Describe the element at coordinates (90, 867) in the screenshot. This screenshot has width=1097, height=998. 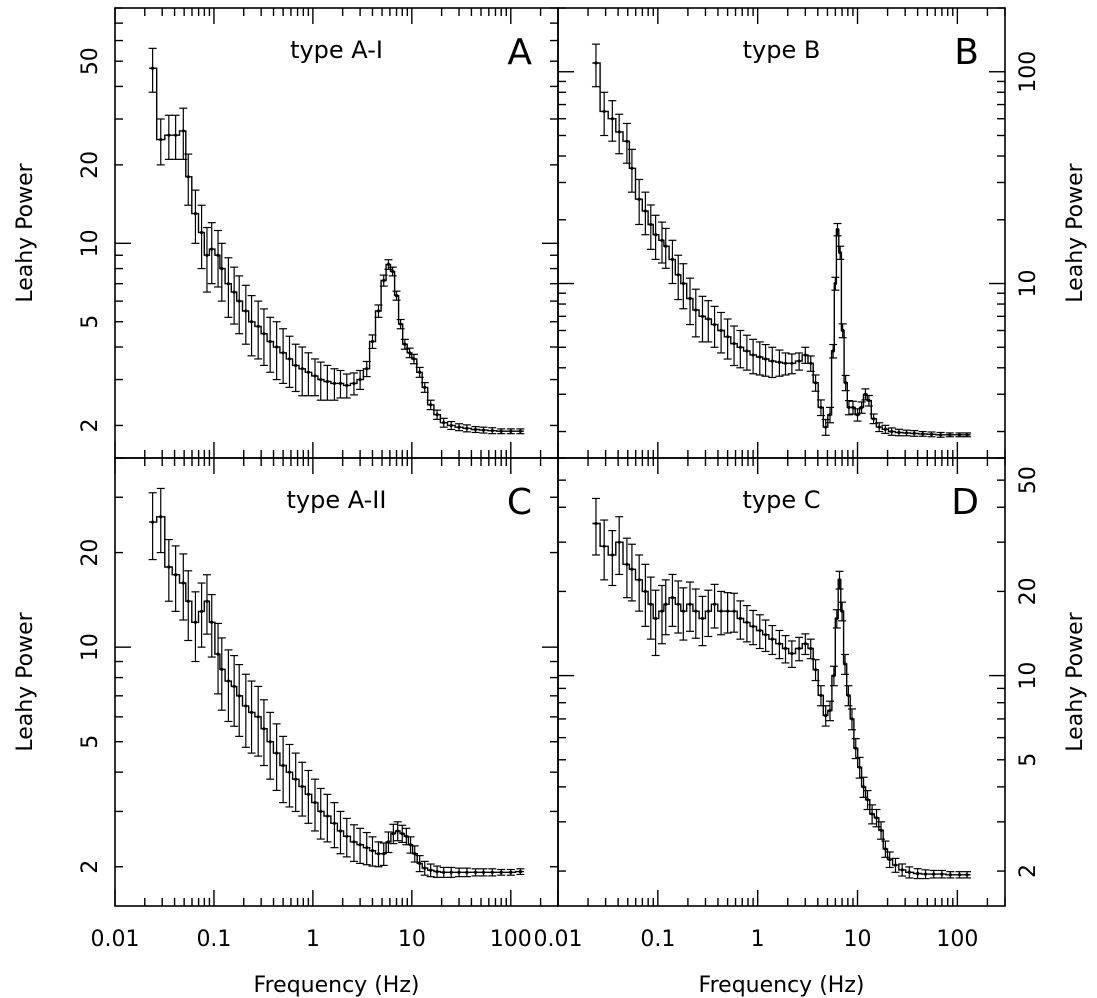
I see `panel-c-y-tick-label: 2` at that location.